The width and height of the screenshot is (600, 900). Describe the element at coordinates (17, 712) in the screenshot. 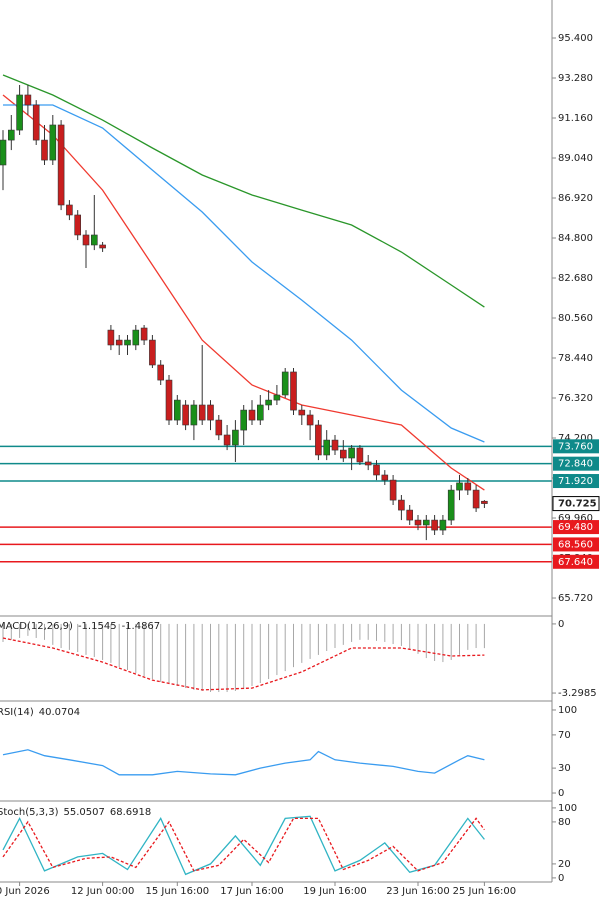

I see `panel-name: RSI(14)` at that location.